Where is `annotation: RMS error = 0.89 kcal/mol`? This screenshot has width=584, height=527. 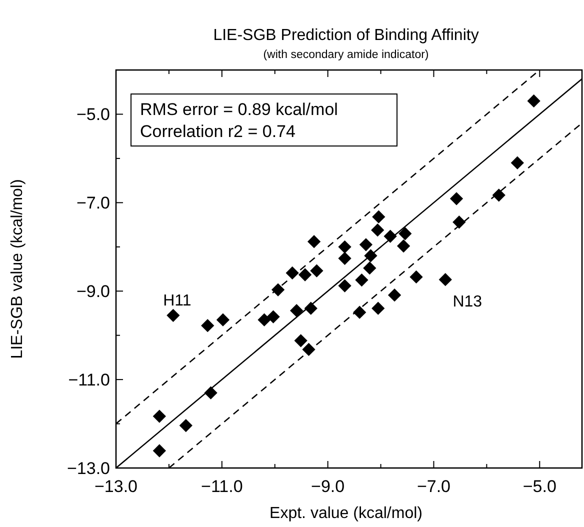 annotation: RMS error = 0.89 kcal/mol is located at coordinates (239, 109).